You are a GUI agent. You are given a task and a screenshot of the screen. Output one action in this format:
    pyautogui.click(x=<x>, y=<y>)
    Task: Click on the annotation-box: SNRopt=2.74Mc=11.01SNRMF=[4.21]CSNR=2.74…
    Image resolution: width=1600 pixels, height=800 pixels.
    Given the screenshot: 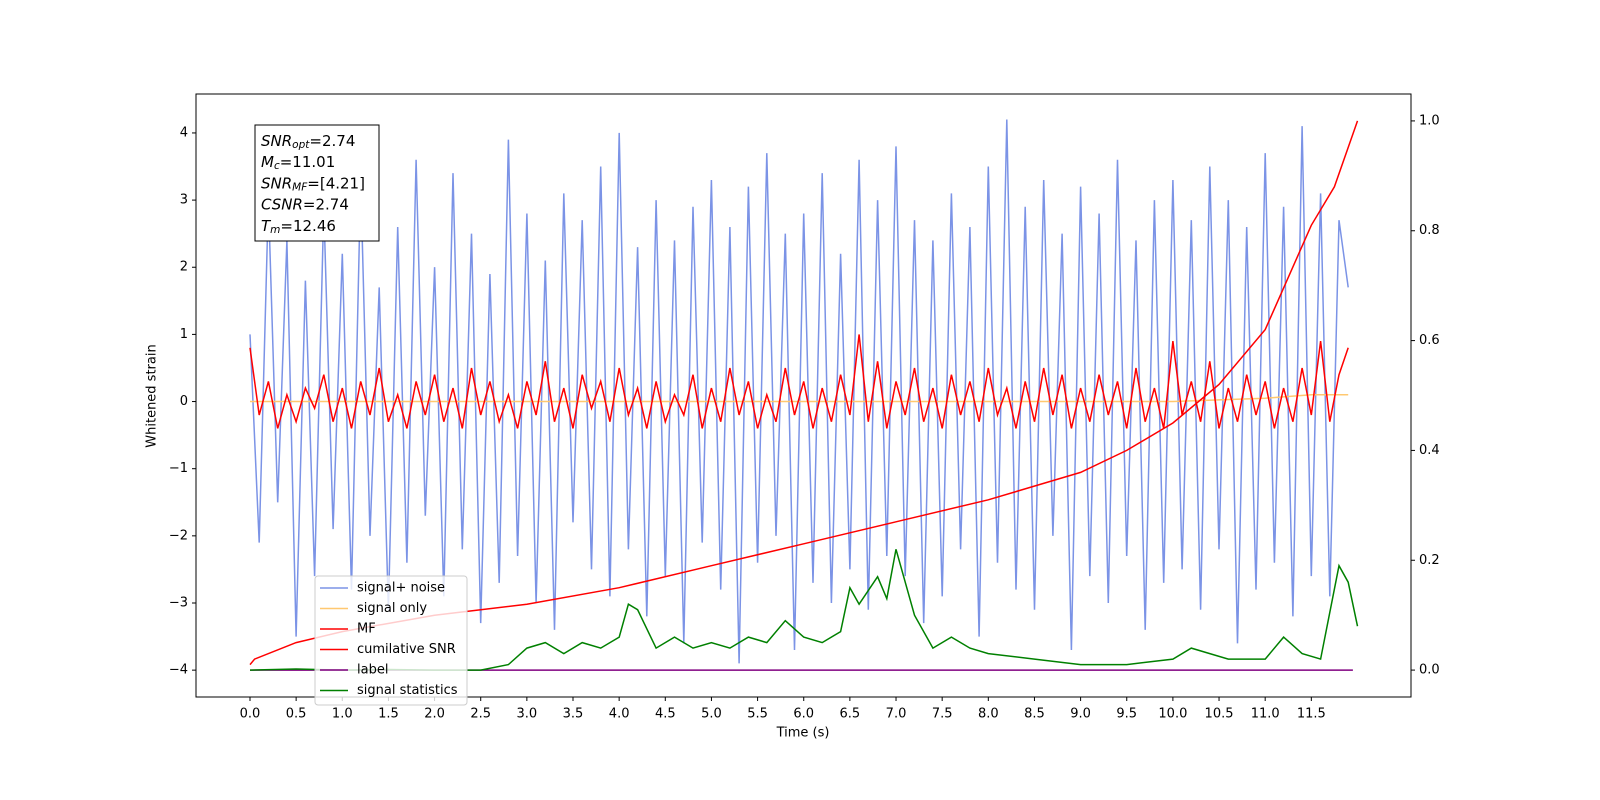 What is the action you would take?
    pyautogui.click(x=317, y=183)
    